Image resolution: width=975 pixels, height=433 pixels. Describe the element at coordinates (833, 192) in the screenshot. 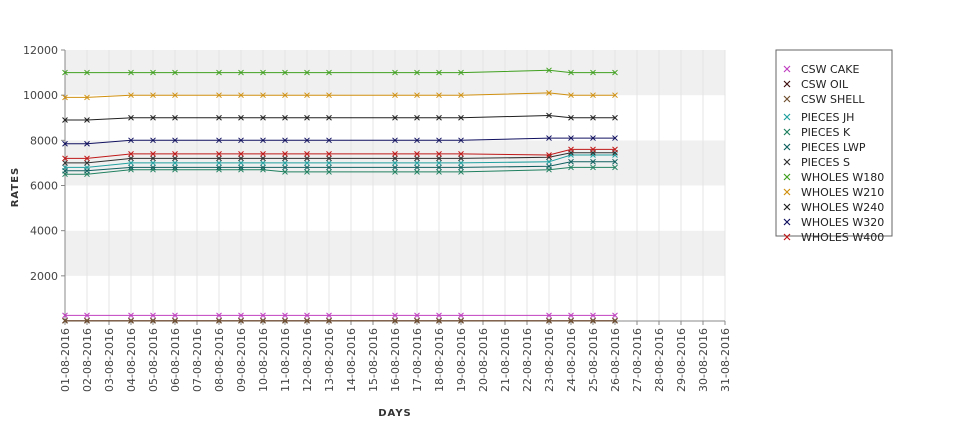

I see `legend-item: WHOLES W210` at that location.